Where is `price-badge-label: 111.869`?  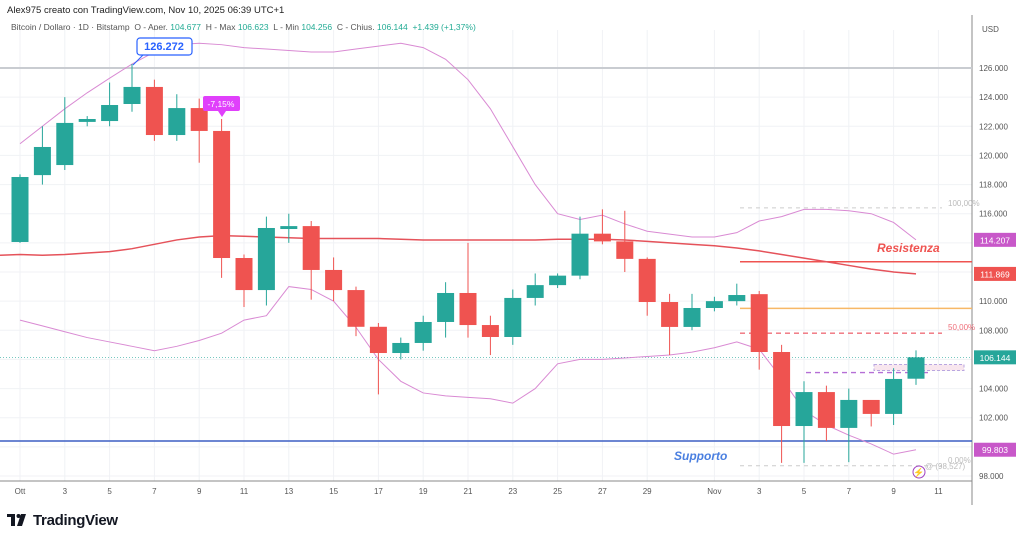
price-badge-label: 111.869 is located at coordinates (995, 274).